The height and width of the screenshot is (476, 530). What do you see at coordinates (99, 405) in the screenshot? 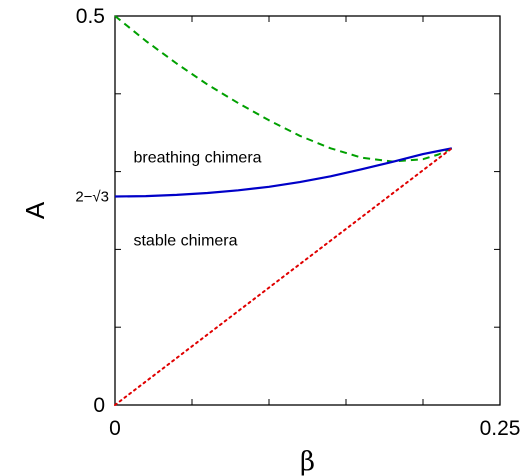
I see `y-tick-label-0: 0` at bounding box center [99, 405].